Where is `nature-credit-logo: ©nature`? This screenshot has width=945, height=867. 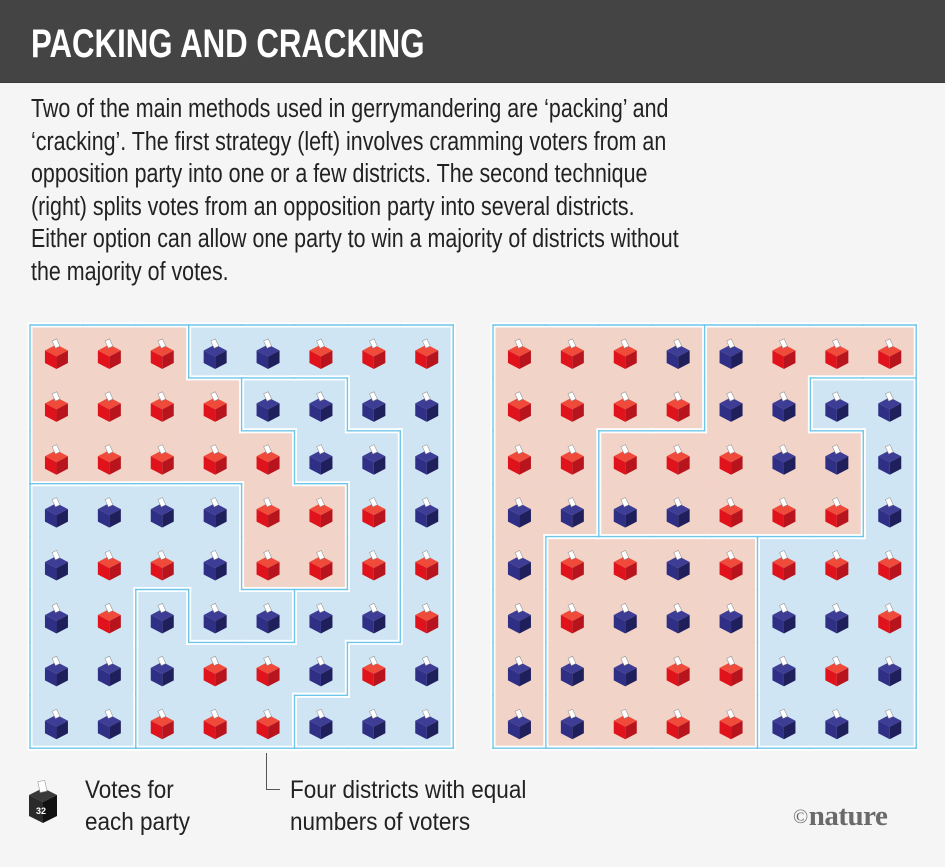
nature-credit-logo: ©nature is located at coordinates (840, 816).